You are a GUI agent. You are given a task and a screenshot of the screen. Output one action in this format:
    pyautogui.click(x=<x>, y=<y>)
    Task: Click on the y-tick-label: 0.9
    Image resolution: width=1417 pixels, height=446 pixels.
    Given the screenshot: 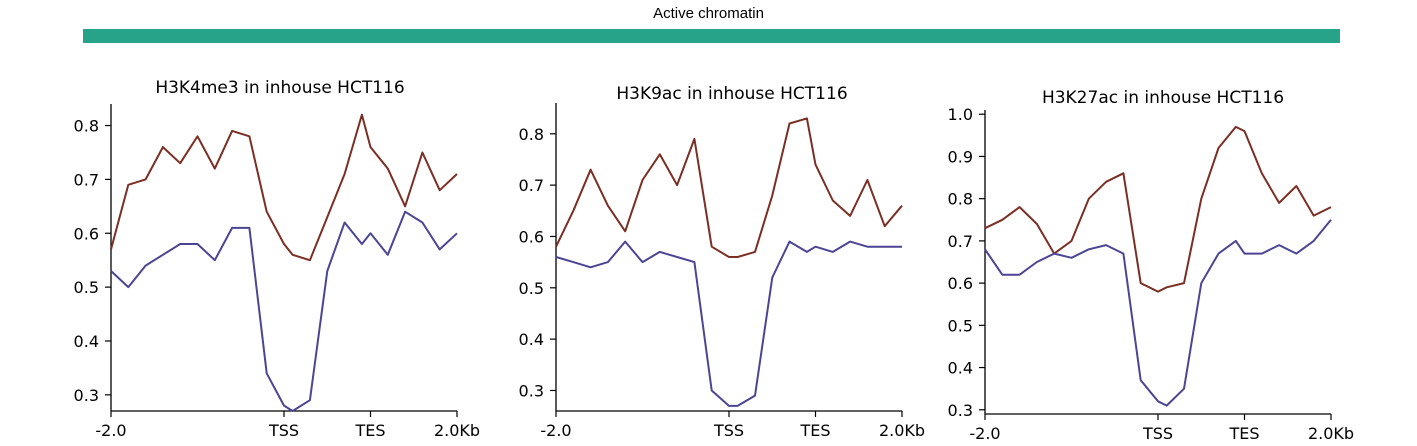 What is the action you would take?
    pyautogui.click(x=960, y=156)
    